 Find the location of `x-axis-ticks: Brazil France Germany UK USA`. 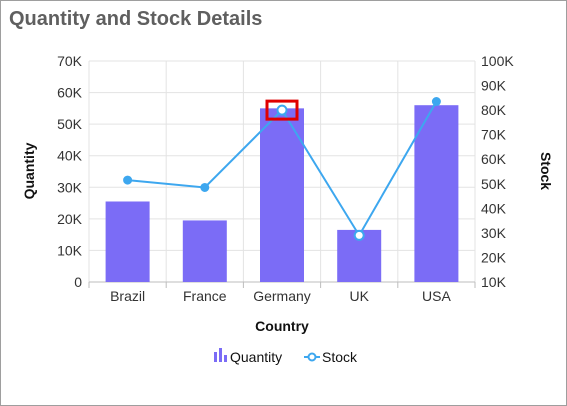

x-axis-ticks: Brazil France Germany UK USA is located at coordinates (280, 296).